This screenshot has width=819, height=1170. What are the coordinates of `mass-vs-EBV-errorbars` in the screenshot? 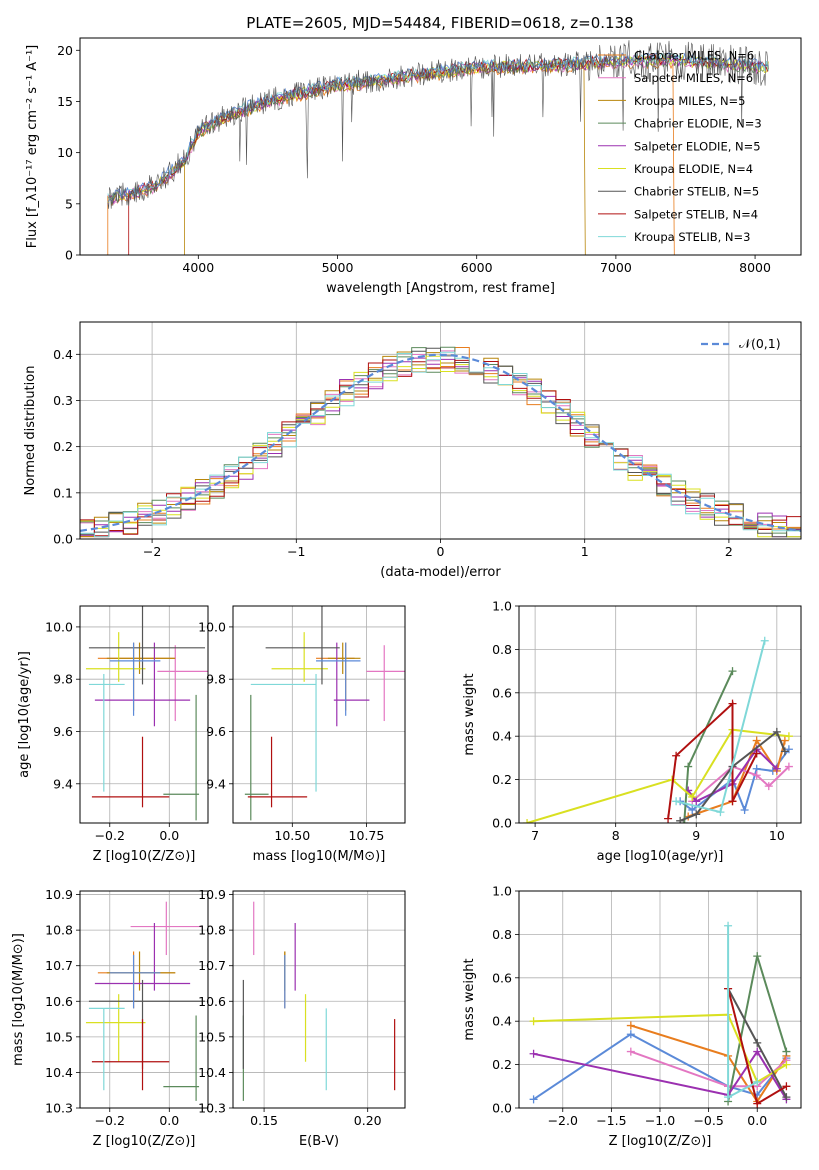 It's located at (319, 1001).